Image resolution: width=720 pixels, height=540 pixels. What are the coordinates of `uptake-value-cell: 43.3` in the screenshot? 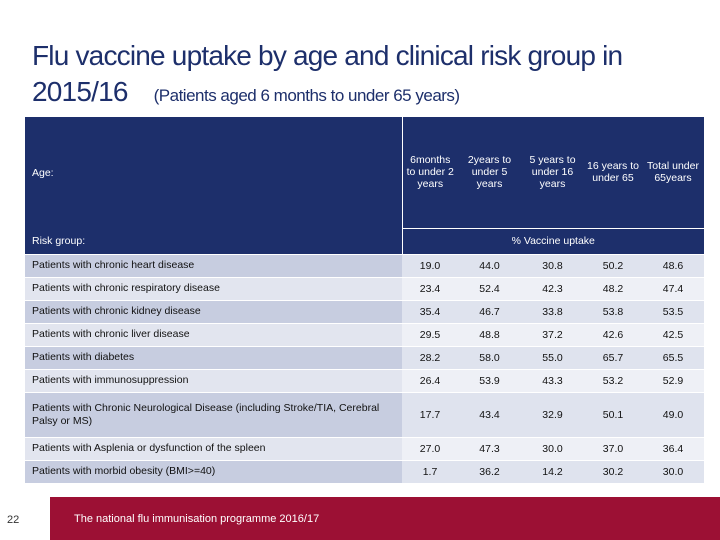 It's located at (552, 380).